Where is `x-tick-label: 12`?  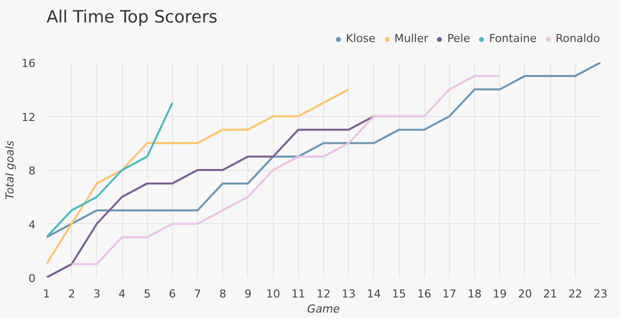 x-tick-label: 12 is located at coordinates (323, 294).